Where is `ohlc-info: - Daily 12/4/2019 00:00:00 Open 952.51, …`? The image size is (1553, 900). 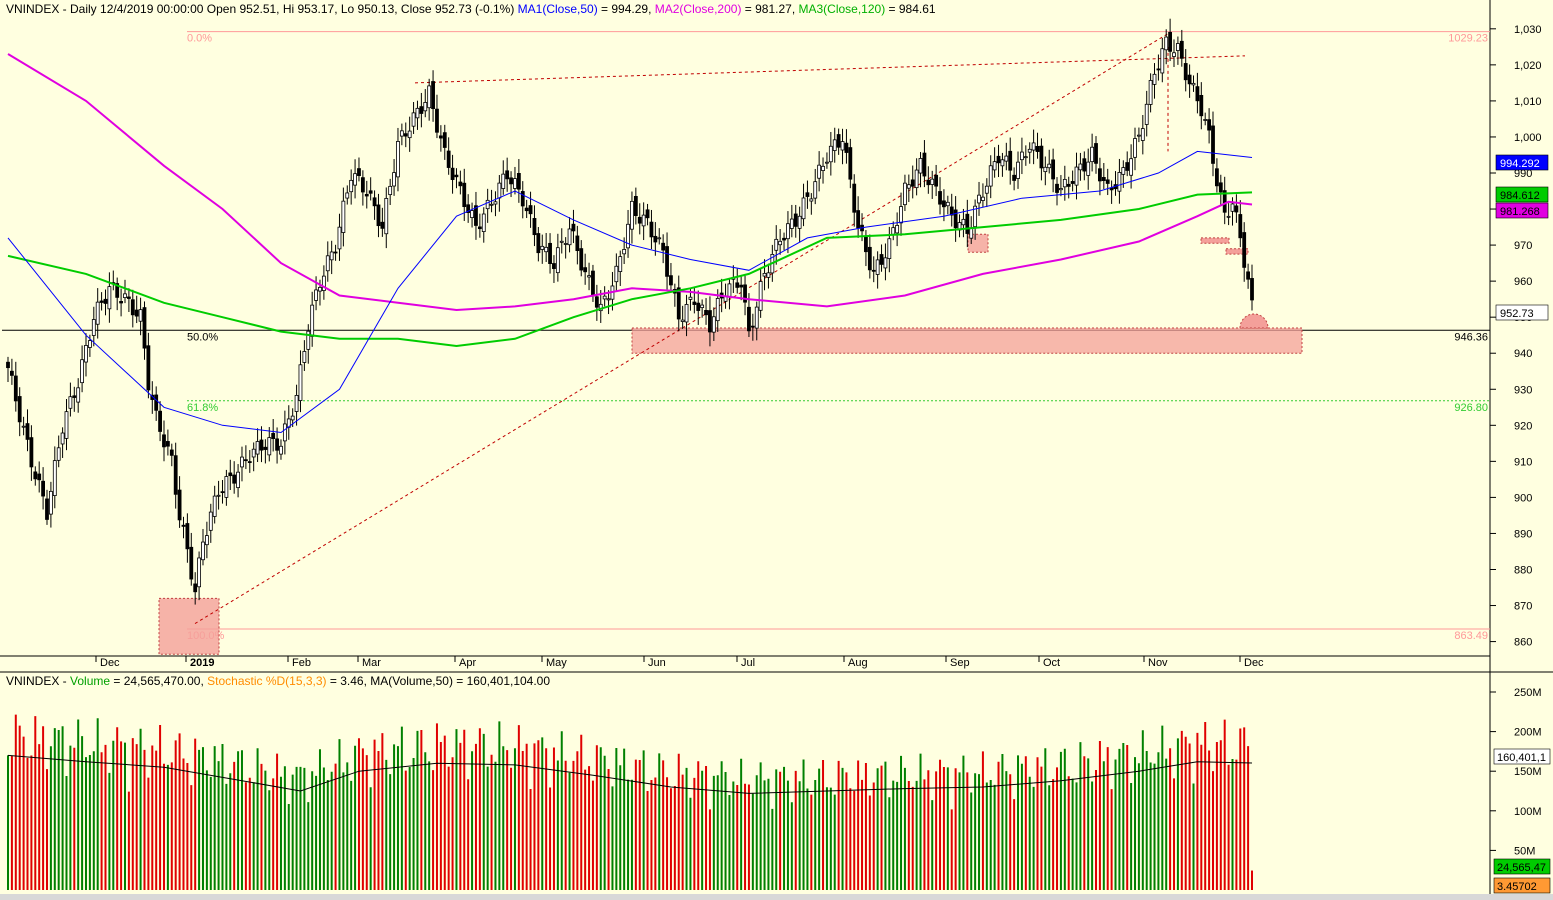
ohlc-info: - Daily 12/4/2019 00:00:00 Open 952.51, … is located at coordinates (288, 9).